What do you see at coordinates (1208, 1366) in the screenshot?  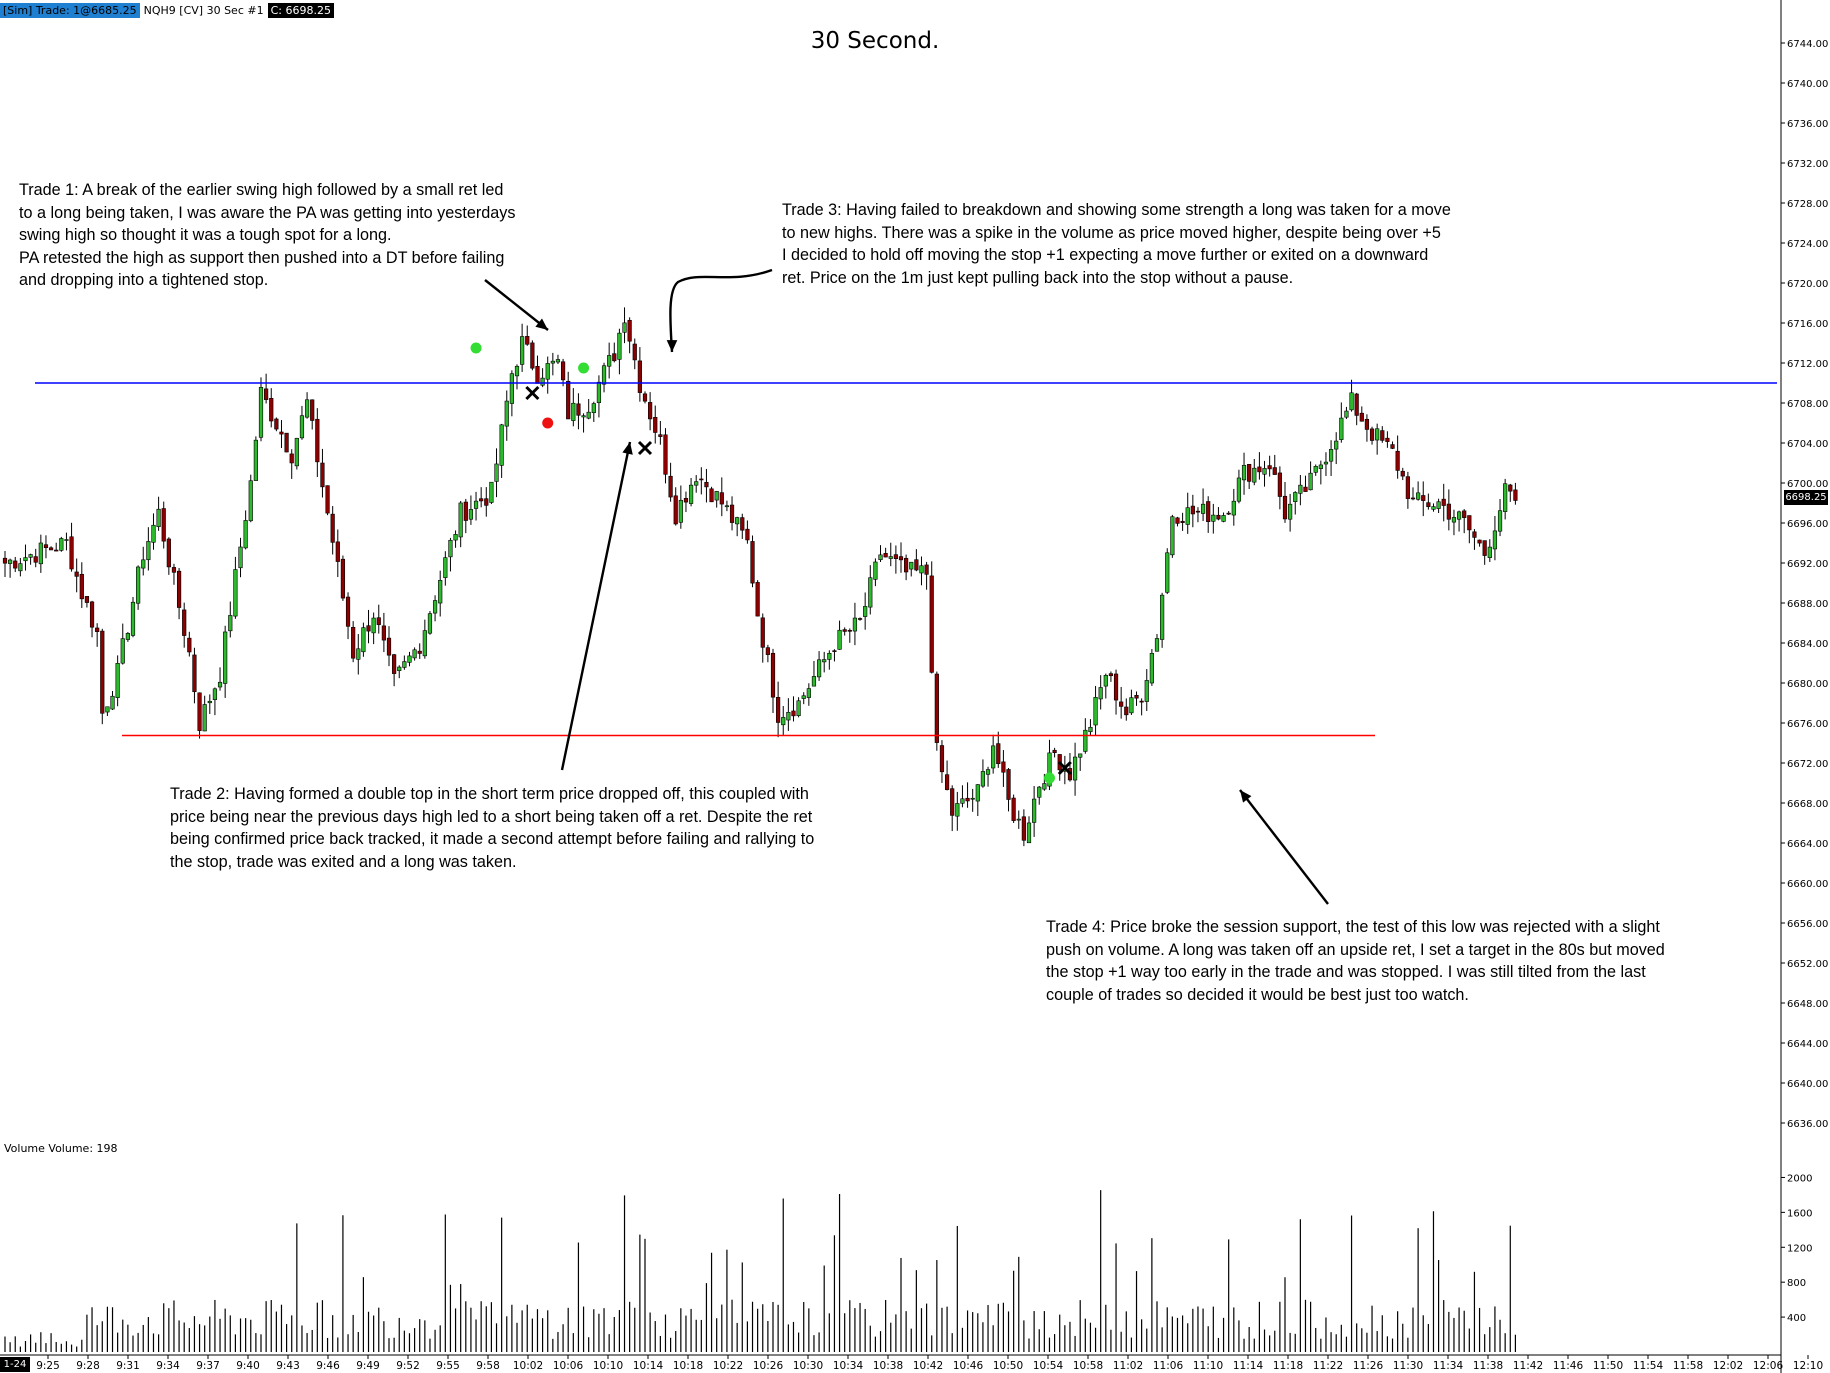 I see `time-tick-label: 11:10` at bounding box center [1208, 1366].